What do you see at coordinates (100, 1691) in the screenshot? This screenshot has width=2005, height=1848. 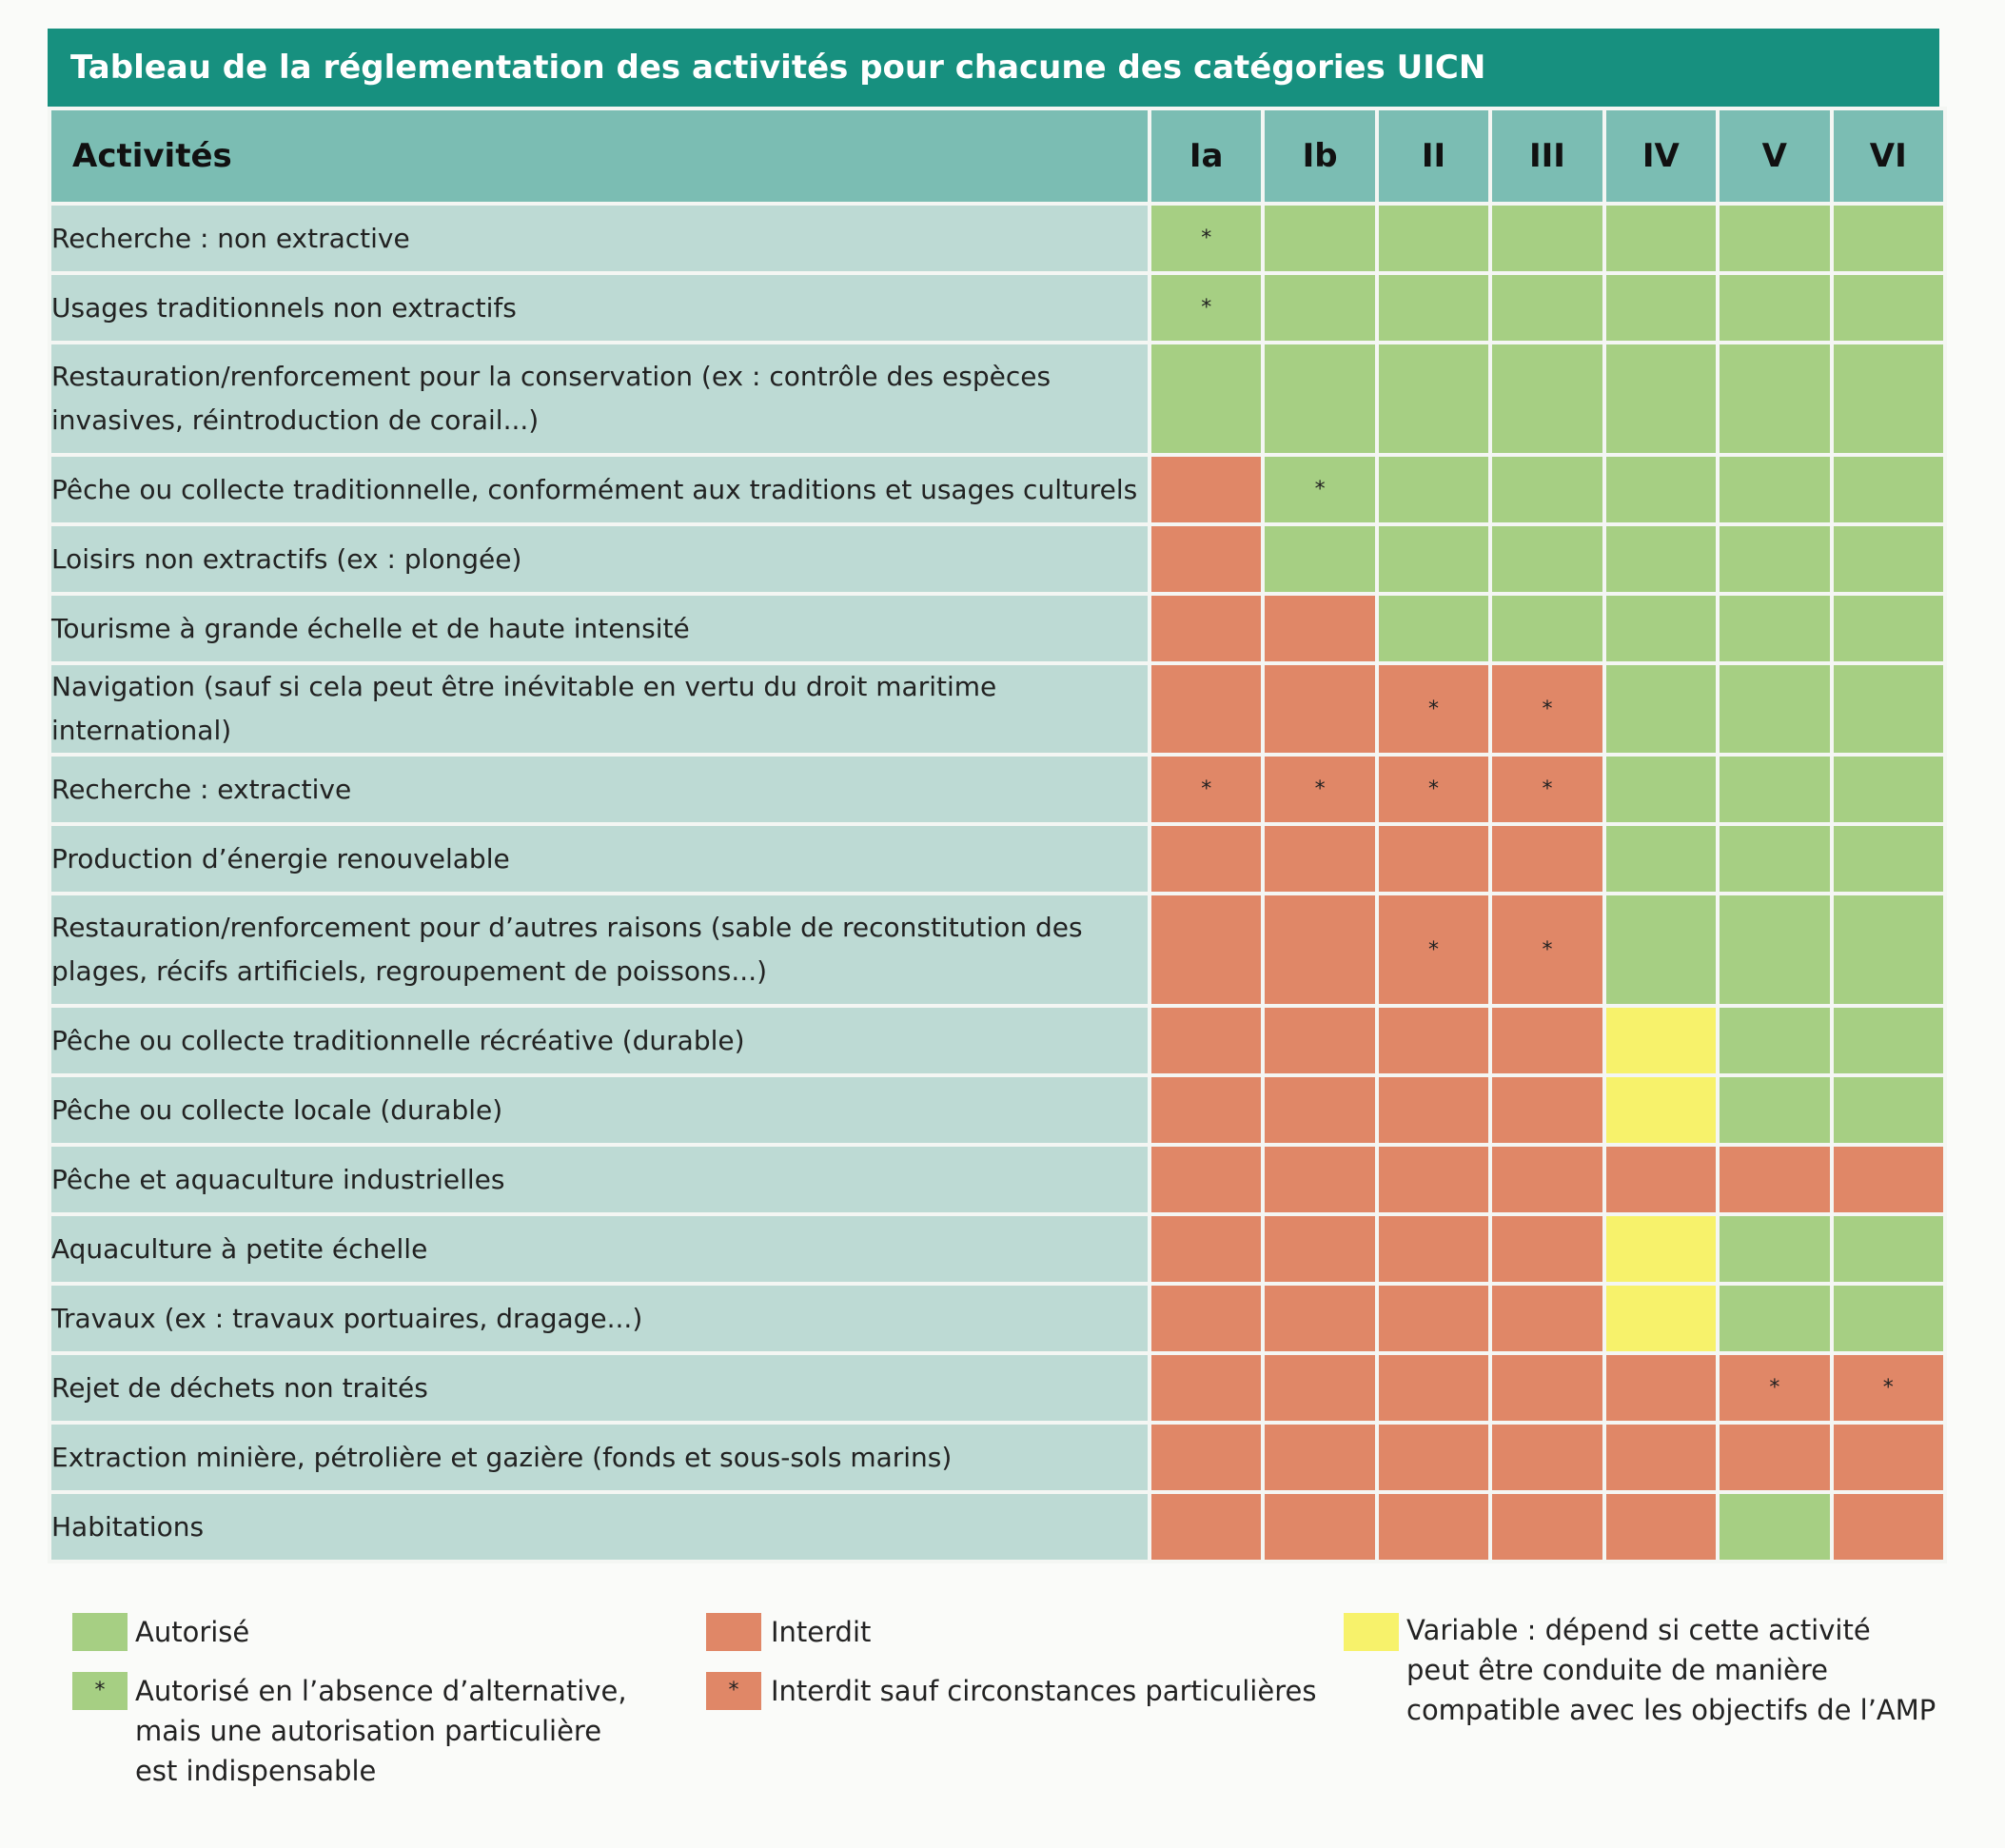 I see `authorized-star-swatch: *` at bounding box center [100, 1691].